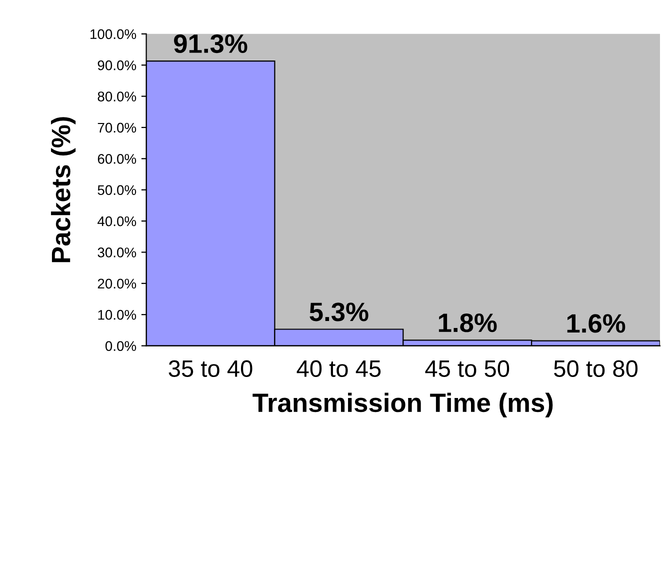 This screenshot has width=668, height=565. Describe the element at coordinates (117, 190) in the screenshot. I see `y-tick-label: 50.0%` at that location.